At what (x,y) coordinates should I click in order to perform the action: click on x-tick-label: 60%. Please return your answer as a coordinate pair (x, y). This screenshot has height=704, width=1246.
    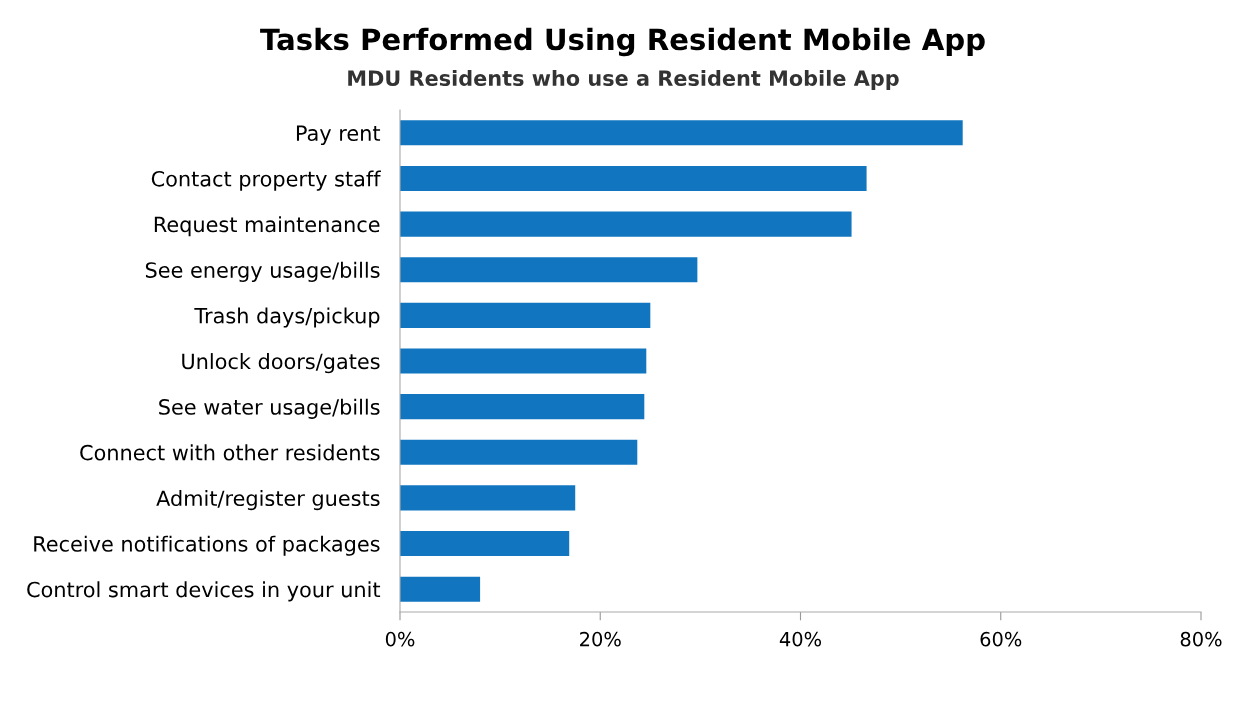
    Looking at the image, I should click on (1001, 639).